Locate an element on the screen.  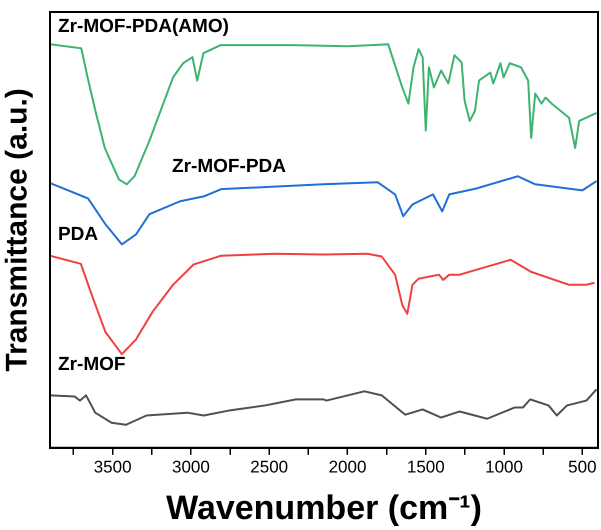
x-tick-label: 500 is located at coordinates (582, 467).